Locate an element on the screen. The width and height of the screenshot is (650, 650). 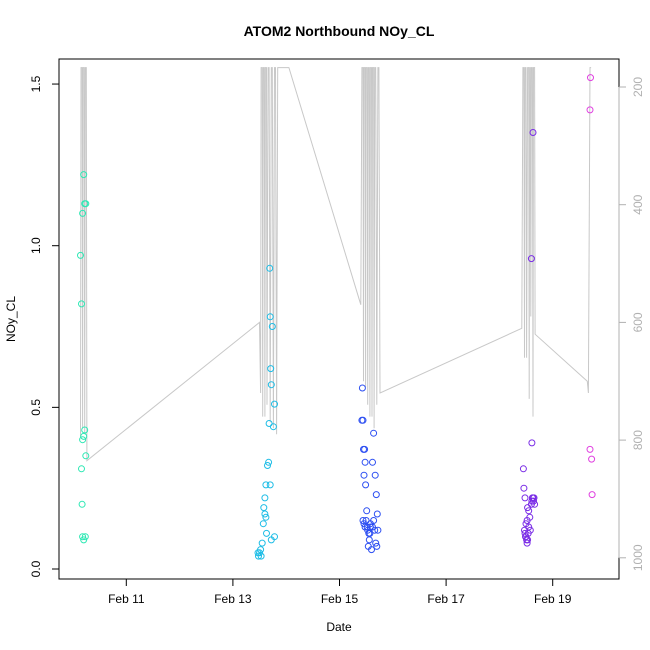
y-tick-label: 1.0 is located at coordinates (36, 245).